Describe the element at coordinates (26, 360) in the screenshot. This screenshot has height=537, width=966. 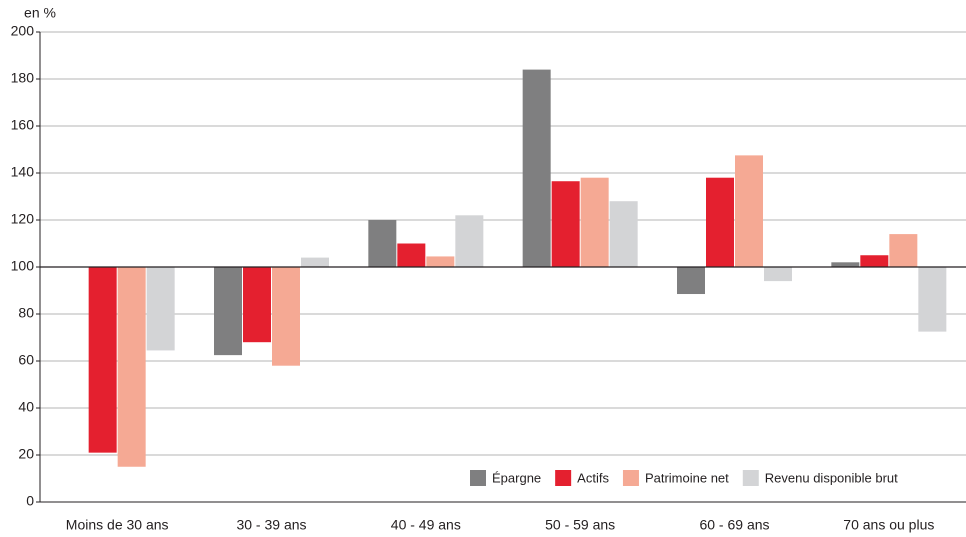
I see `y-tick-label: 60` at that location.